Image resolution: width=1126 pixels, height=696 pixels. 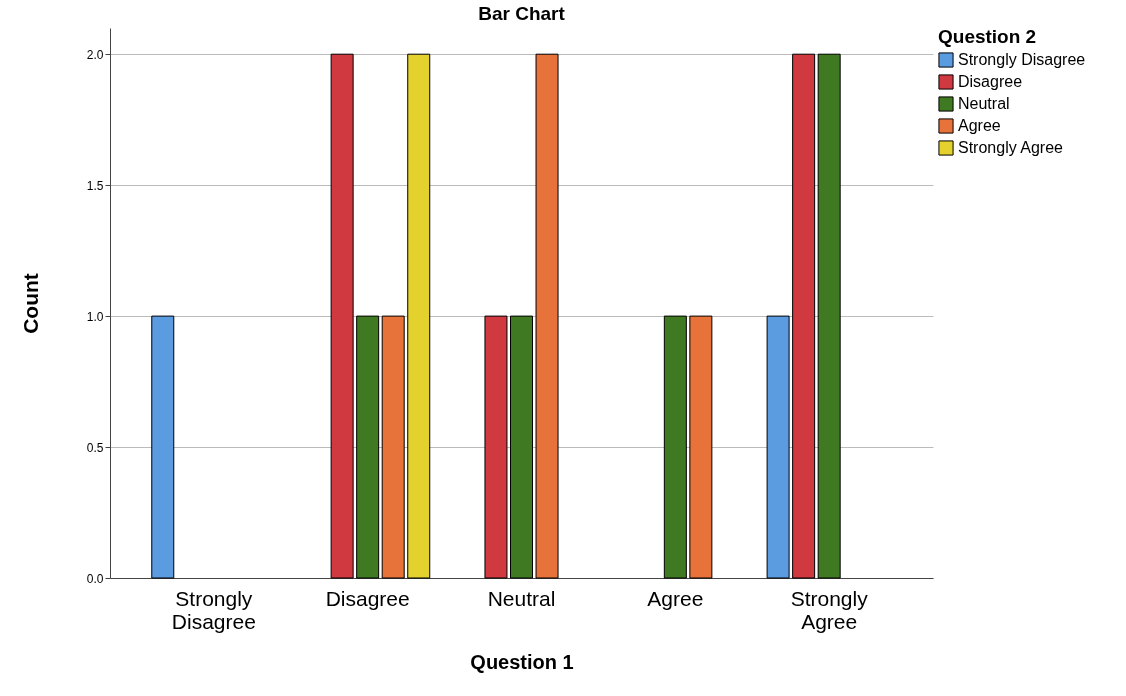 What do you see at coordinates (987, 36) in the screenshot?
I see `legend-title: Question 2` at bounding box center [987, 36].